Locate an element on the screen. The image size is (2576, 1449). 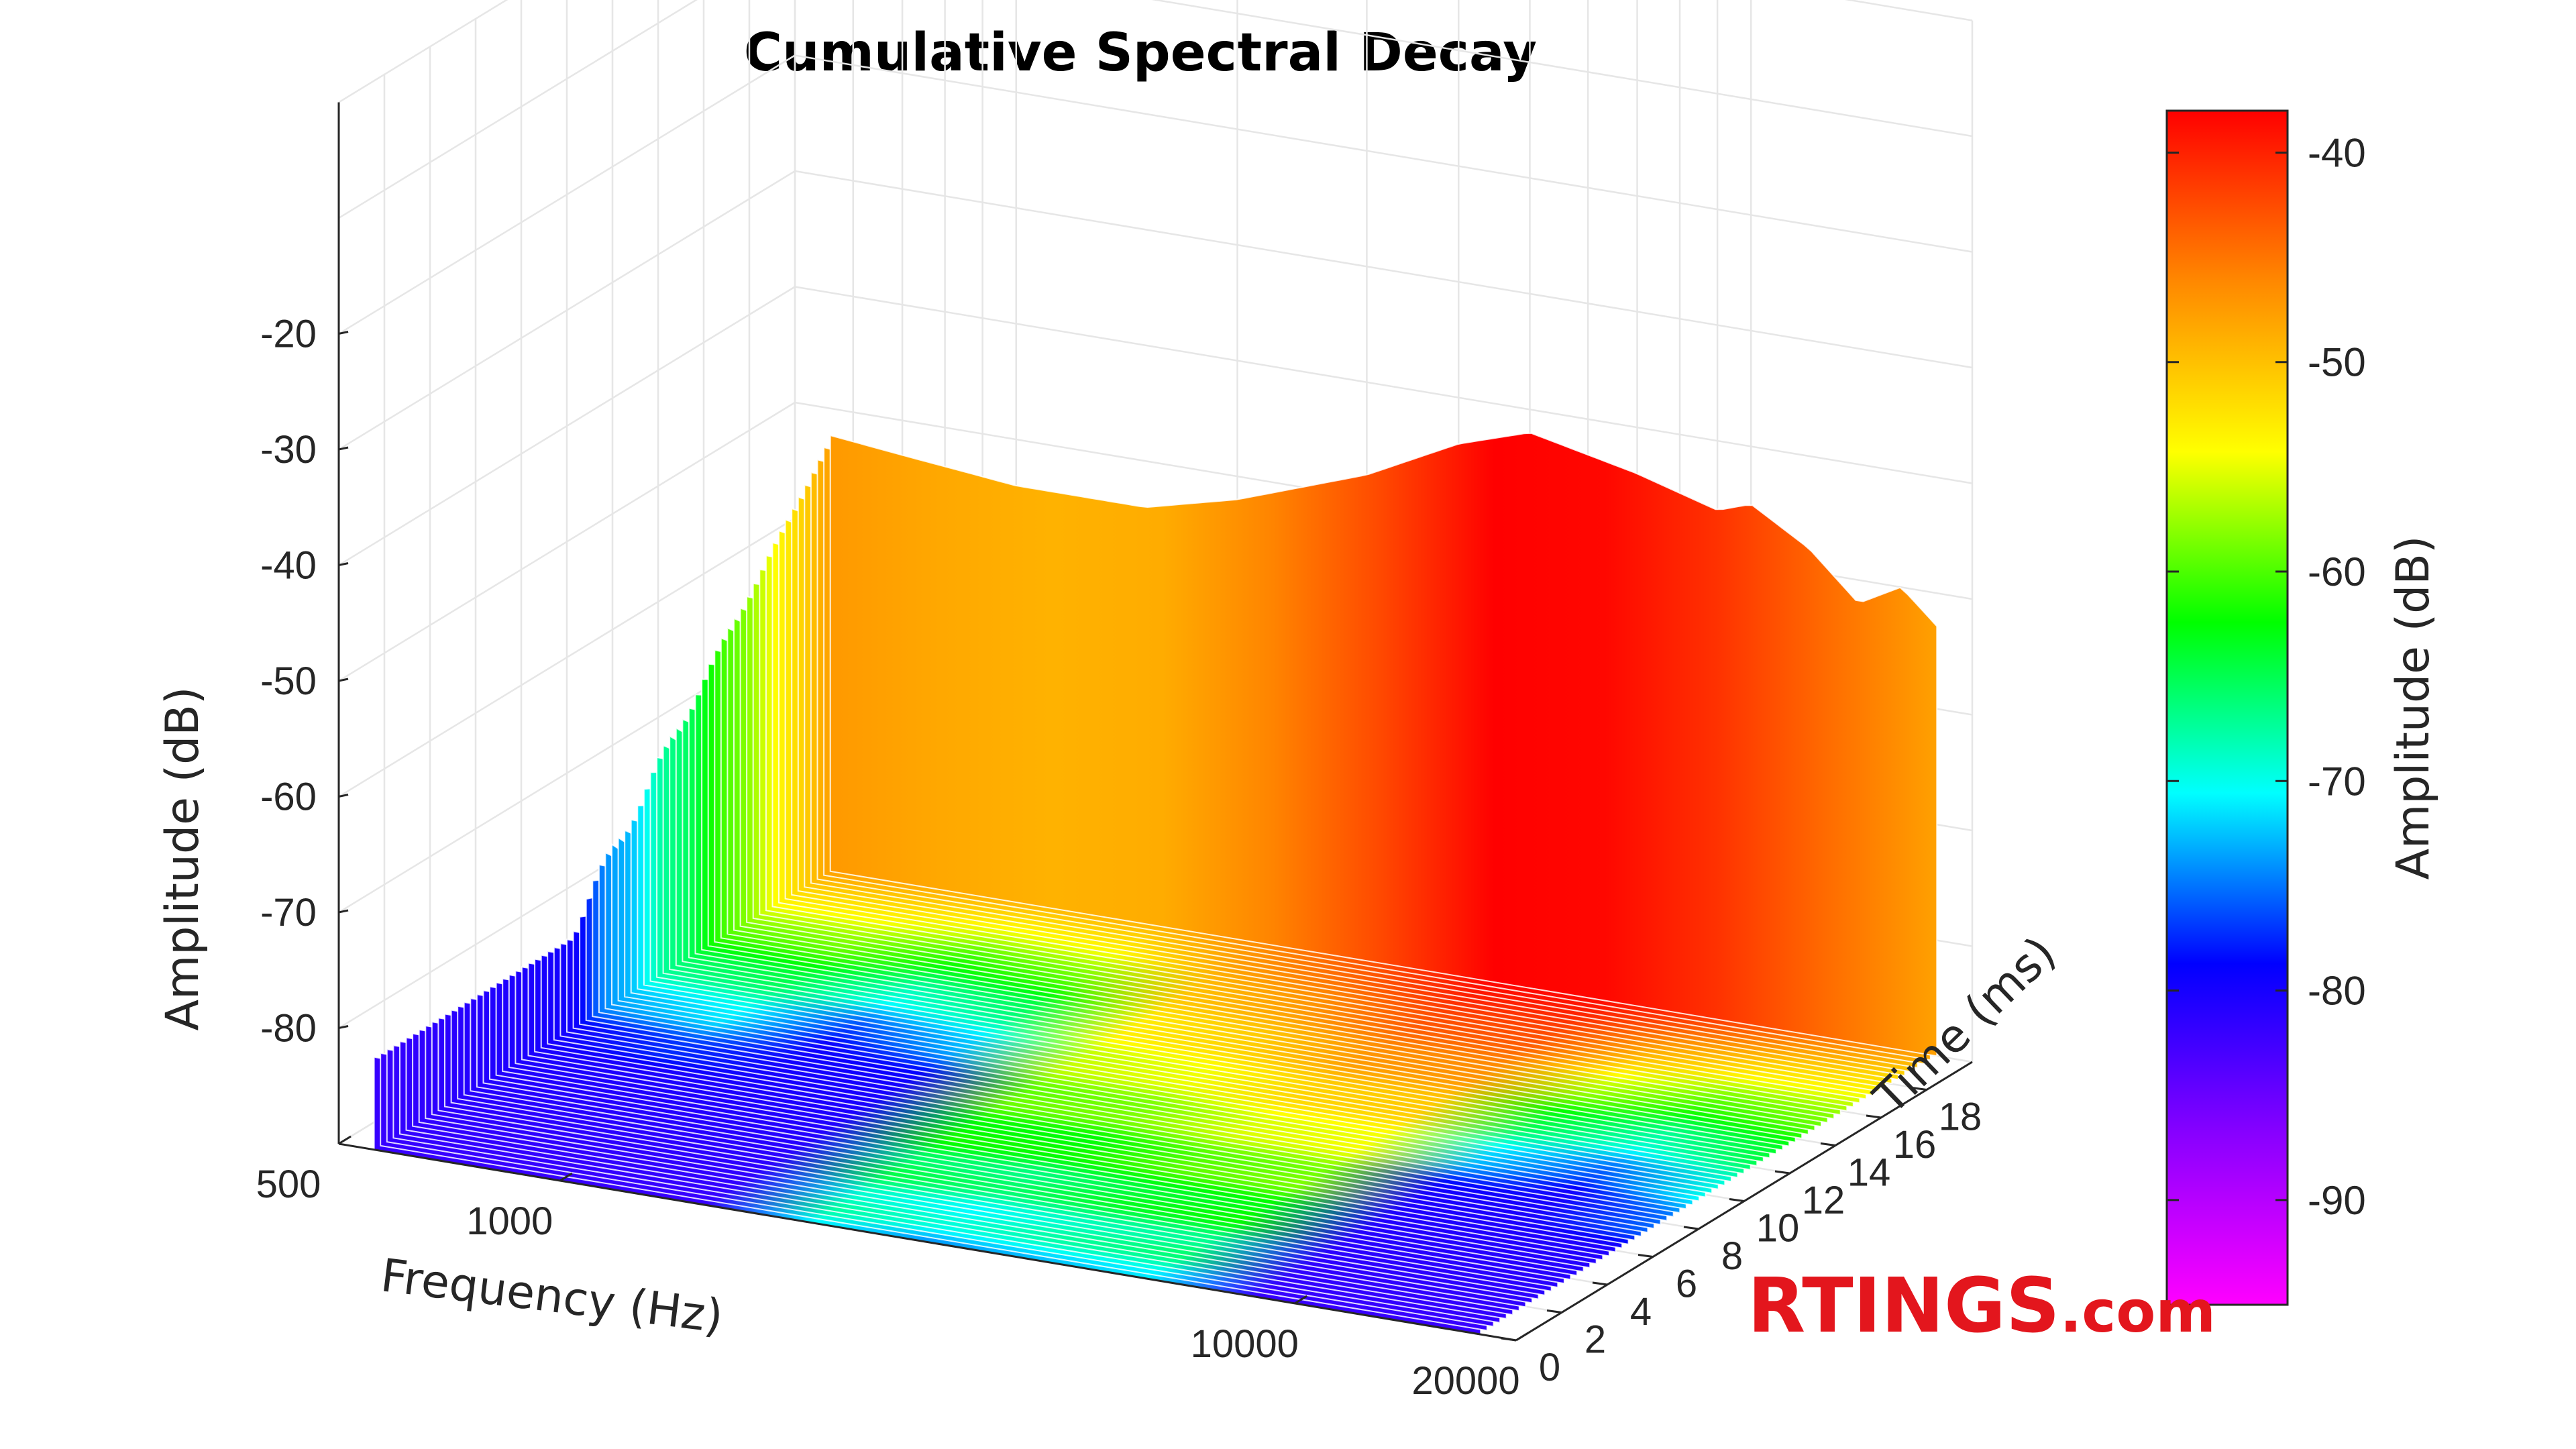
amplitude-tick-label: -50 is located at coordinates (288, 681).